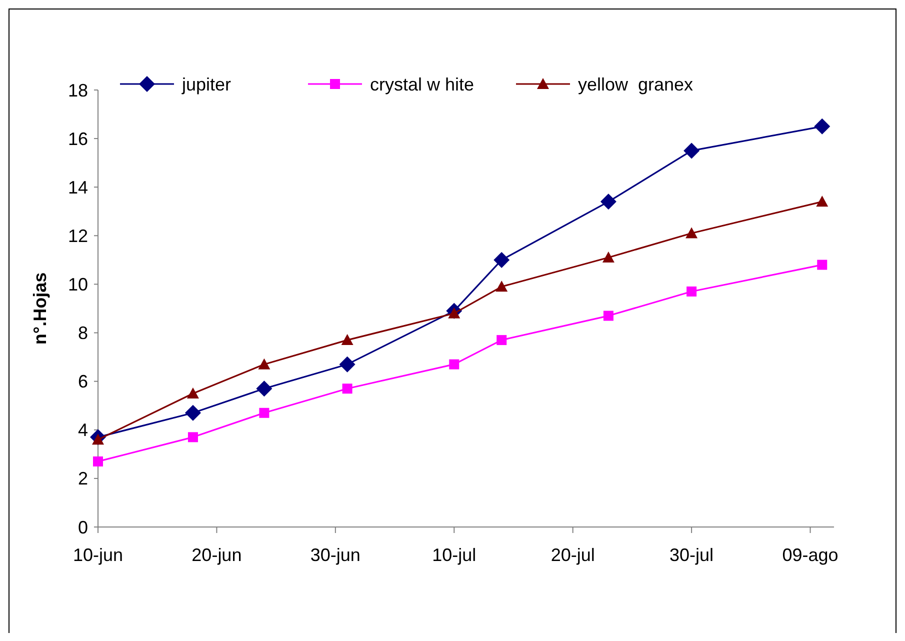 This screenshot has width=905, height=641. Describe the element at coordinates (83, 333) in the screenshot. I see `y-tick-label: 8` at that location.